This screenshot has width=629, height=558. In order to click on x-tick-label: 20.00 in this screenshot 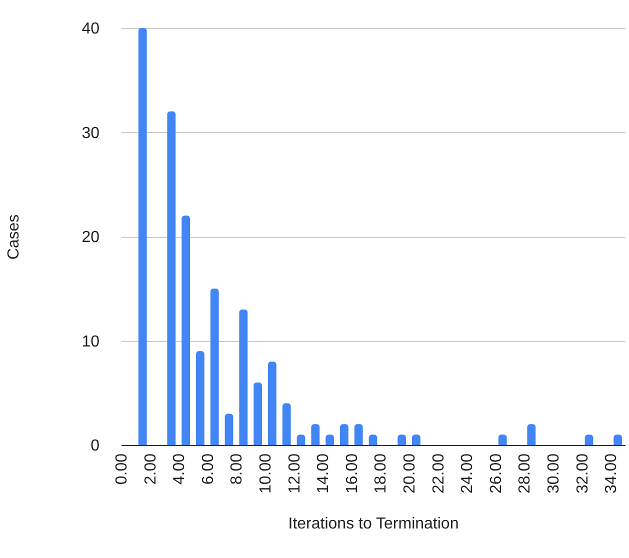, I will do `click(410, 473)`.